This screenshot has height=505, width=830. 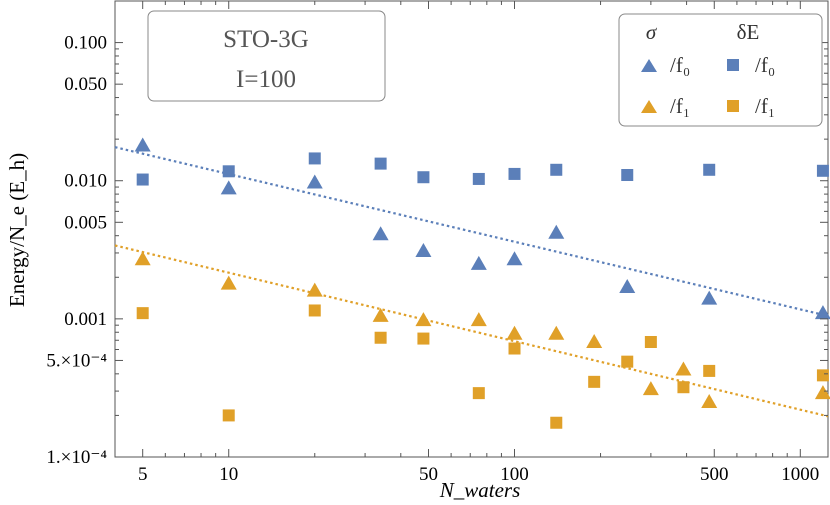 What do you see at coordinates (514, 474) in the screenshot?
I see `x-tick-label: 100` at bounding box center [514, 474].